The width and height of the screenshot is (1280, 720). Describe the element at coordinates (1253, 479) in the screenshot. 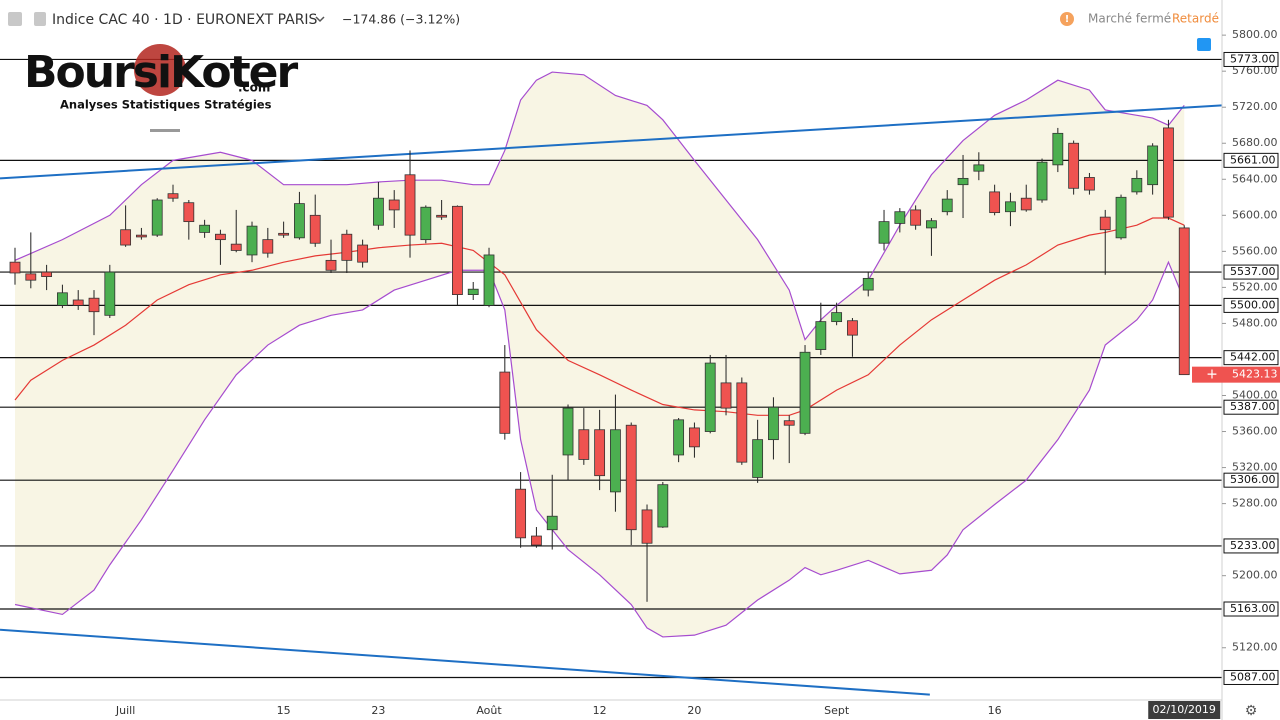

I see `level-label: 5306.00` at that location.